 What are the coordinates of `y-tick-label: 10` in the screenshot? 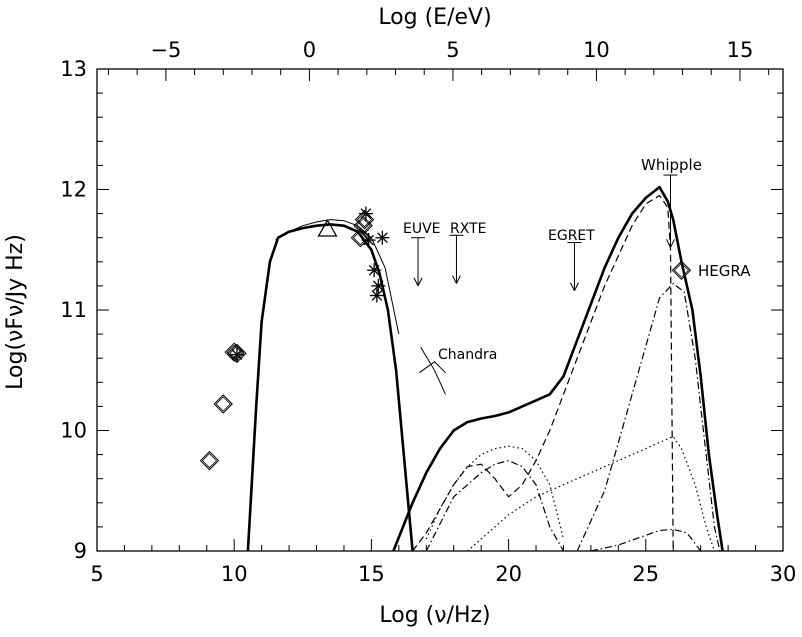 It's located at (73, 431).